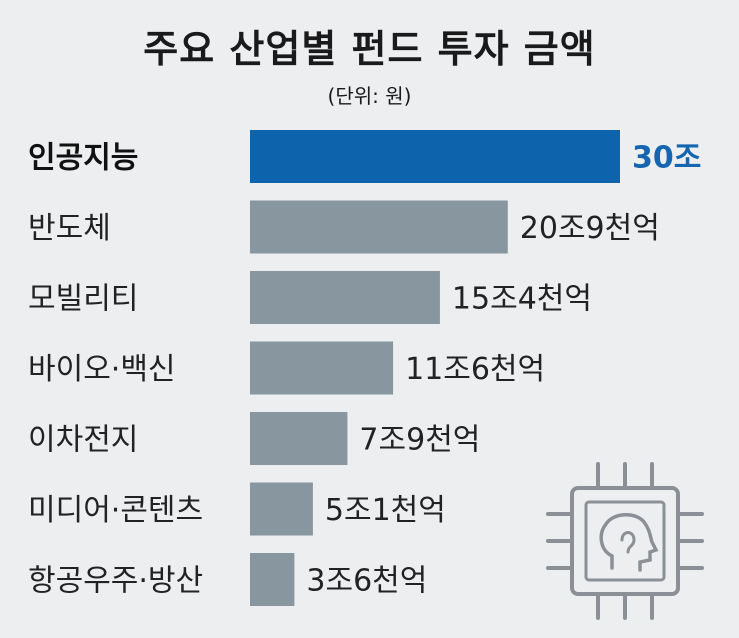 The width and height of the screenshot is (739, 638). What do you see at coordinates (666, 158) in the screenshot?
I see `value-label: 30조` at bounding box center [666, 158].